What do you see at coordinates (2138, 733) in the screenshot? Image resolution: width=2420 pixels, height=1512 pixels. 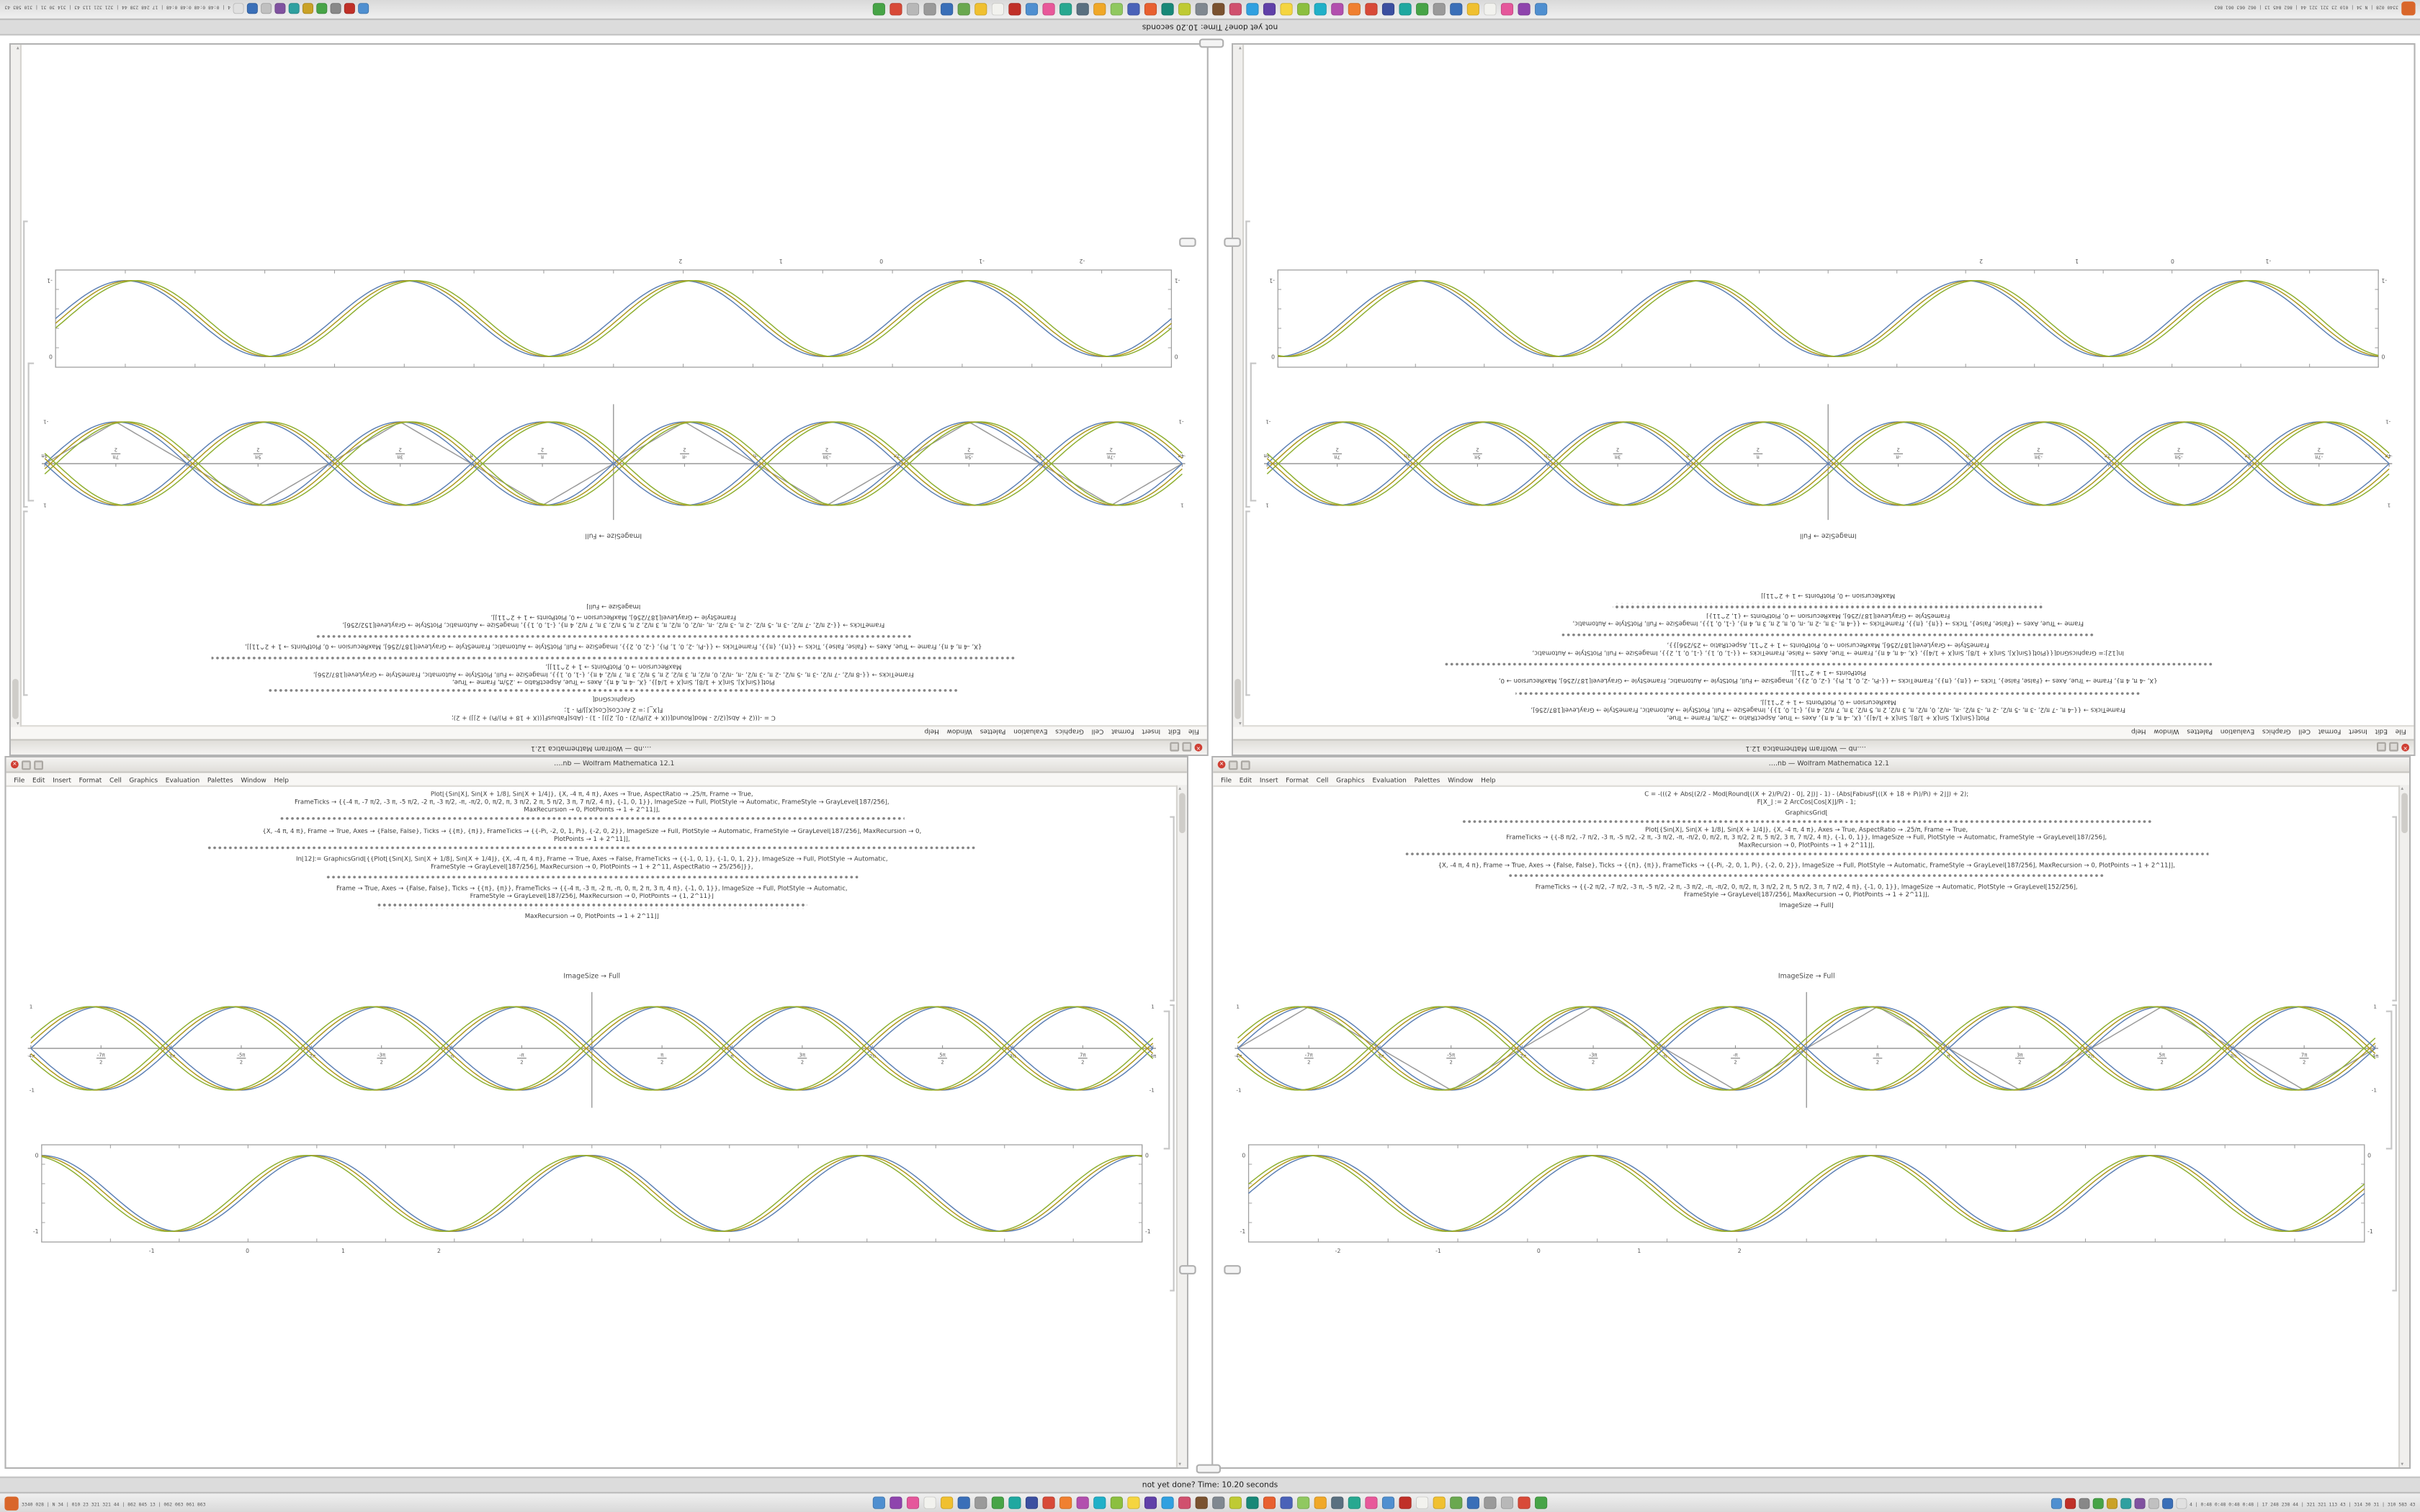 I see `menu-item: Help` at bounding box center [2138, 733].